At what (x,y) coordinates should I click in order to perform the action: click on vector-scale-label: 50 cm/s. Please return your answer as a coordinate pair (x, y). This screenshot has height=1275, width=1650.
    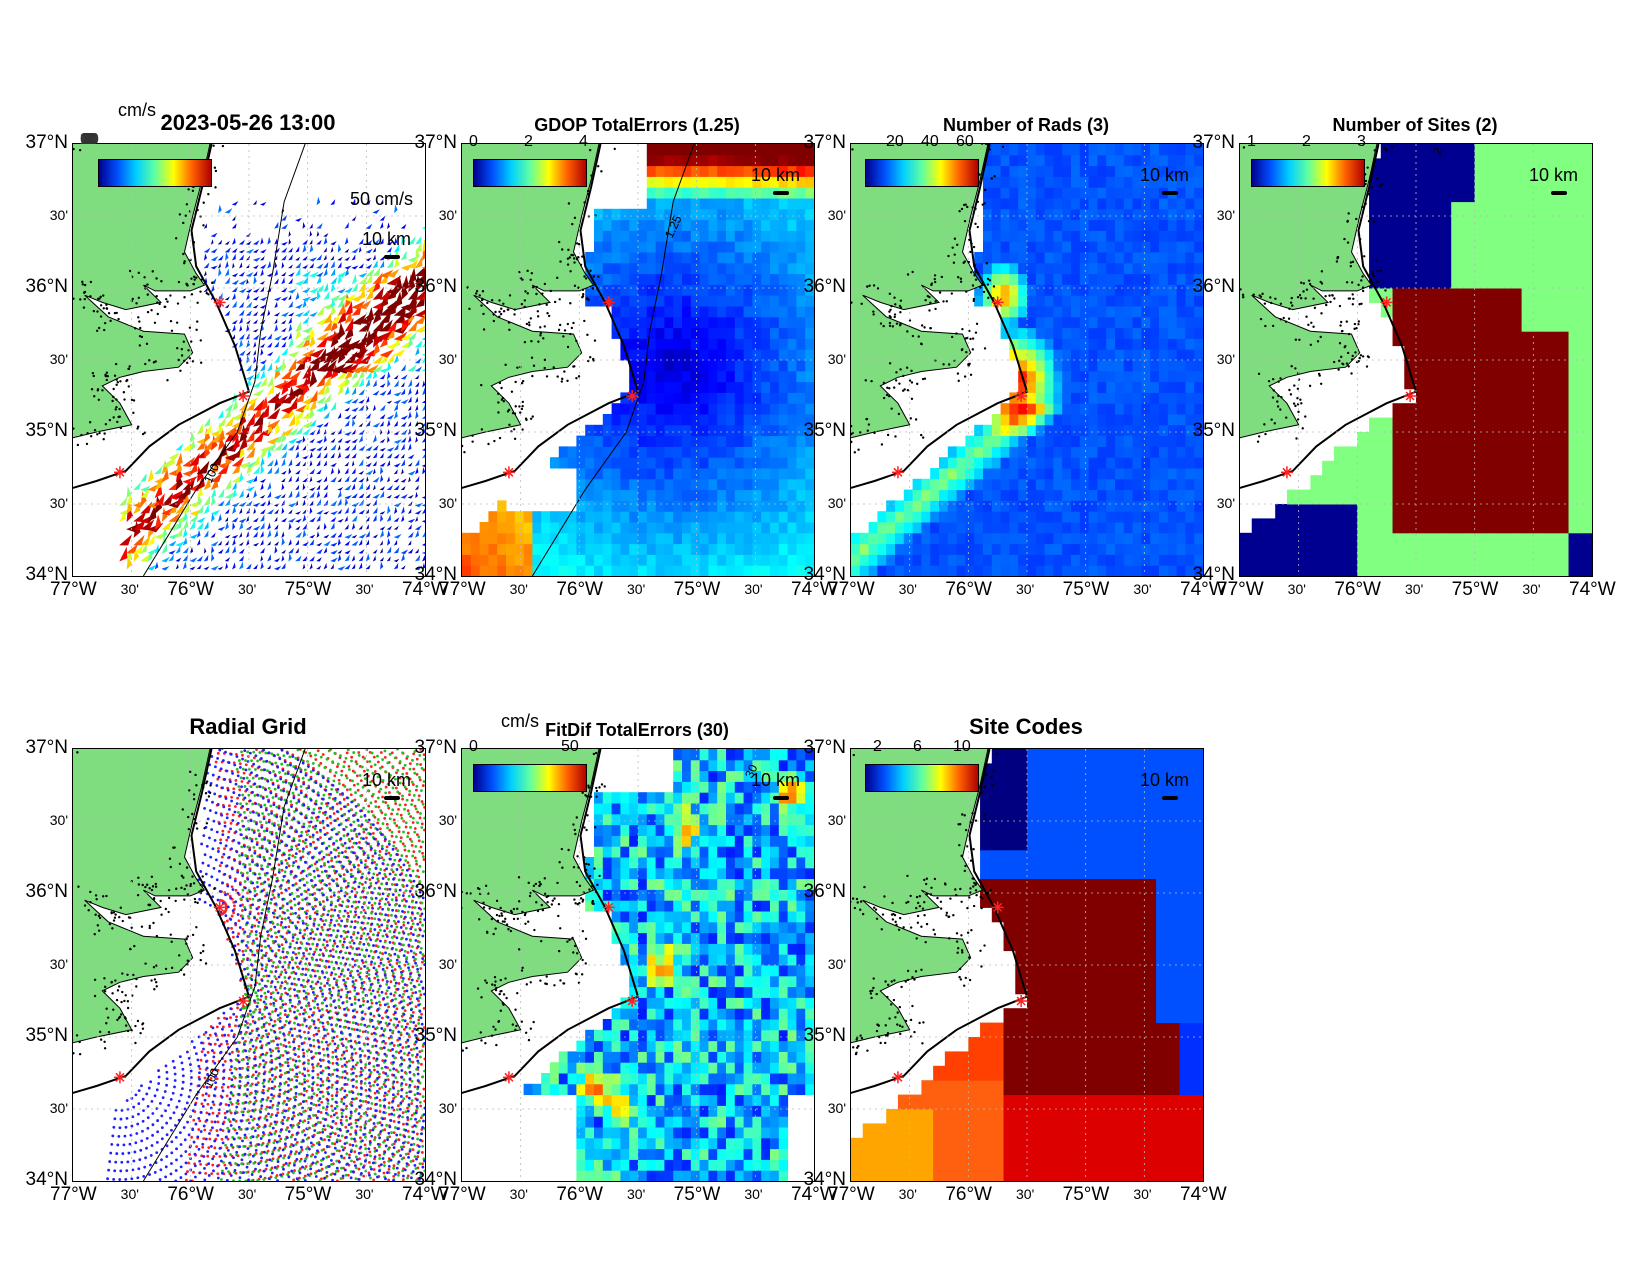
    Looking at the image, I should click on (382, 199).